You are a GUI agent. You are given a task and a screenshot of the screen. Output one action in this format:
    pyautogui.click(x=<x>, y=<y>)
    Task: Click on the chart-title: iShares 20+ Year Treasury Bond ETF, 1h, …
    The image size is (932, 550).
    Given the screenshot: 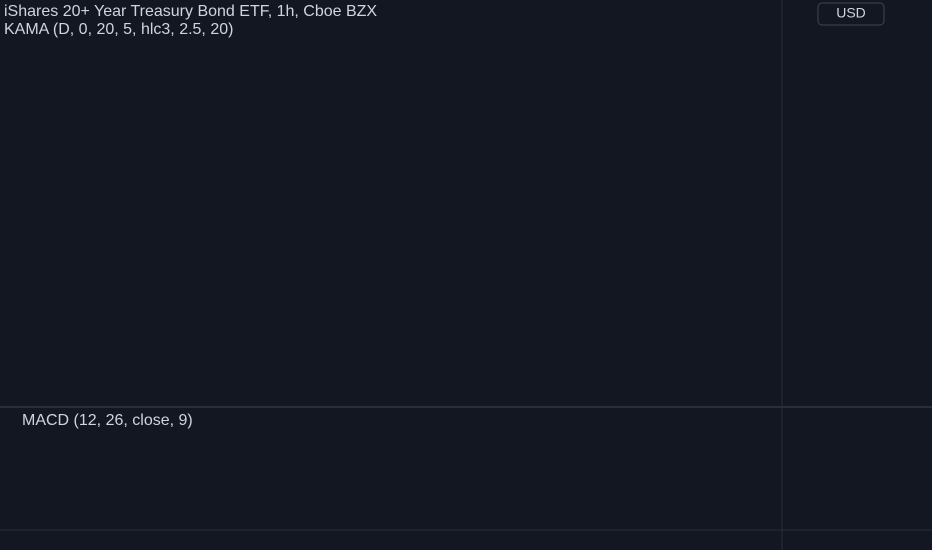 What is the action you would take?
    pyautogui.click(x=190, y=11)
    